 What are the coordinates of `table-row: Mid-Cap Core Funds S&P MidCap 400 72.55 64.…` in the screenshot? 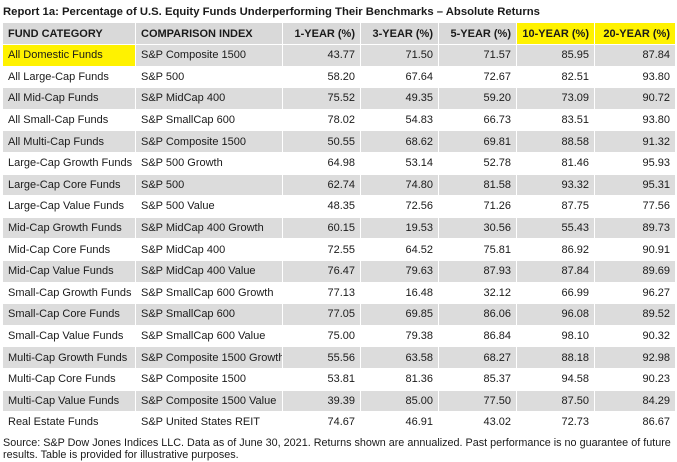 It's located at (339, 249).